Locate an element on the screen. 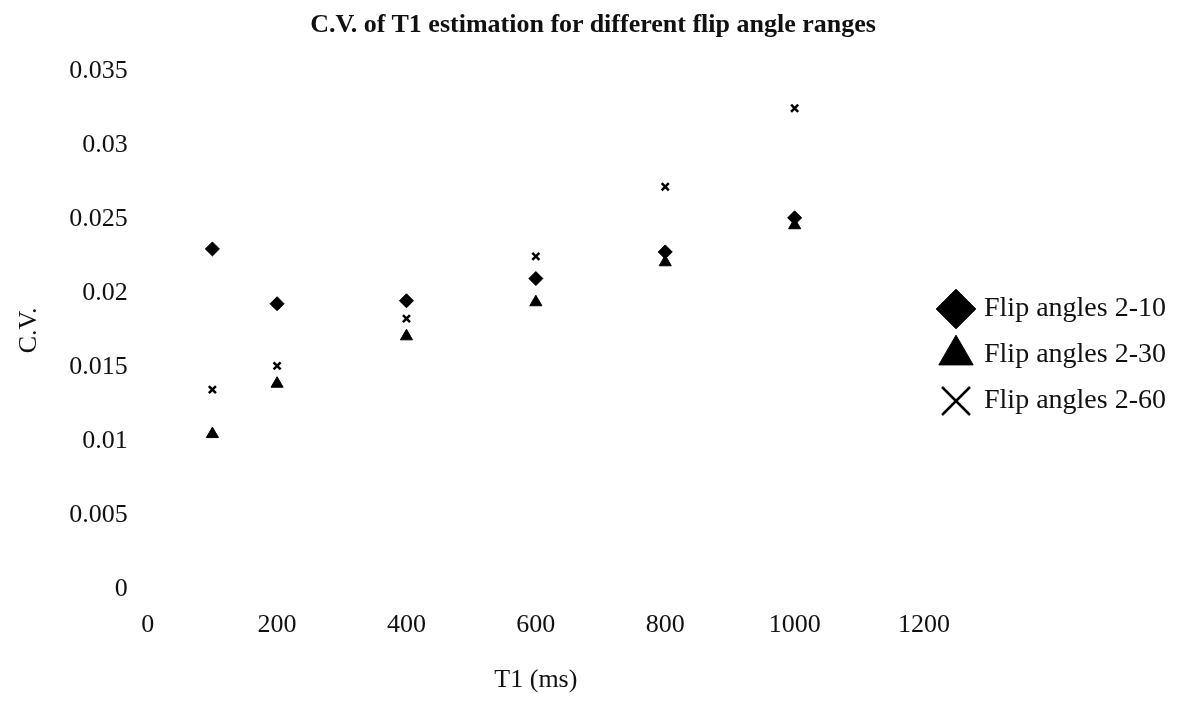 Image resolution: width=1196 pixels, height=710 pixels. y-tick-label: 0.01 is located at coordinates (105, 440).